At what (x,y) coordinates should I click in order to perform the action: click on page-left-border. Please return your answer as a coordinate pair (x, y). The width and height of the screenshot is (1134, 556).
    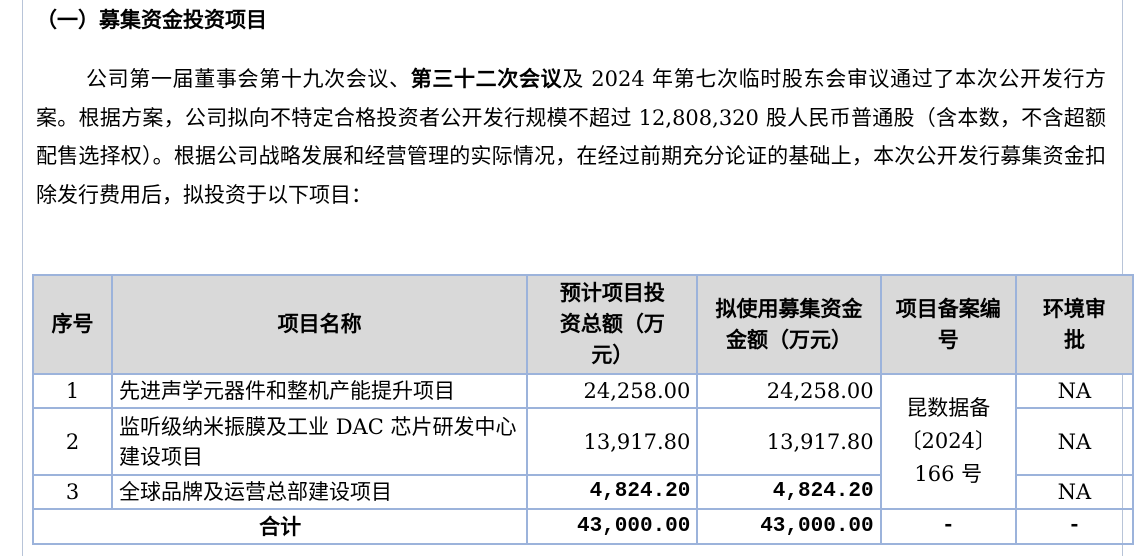
    Looking at the image, I should click on (22, 278).